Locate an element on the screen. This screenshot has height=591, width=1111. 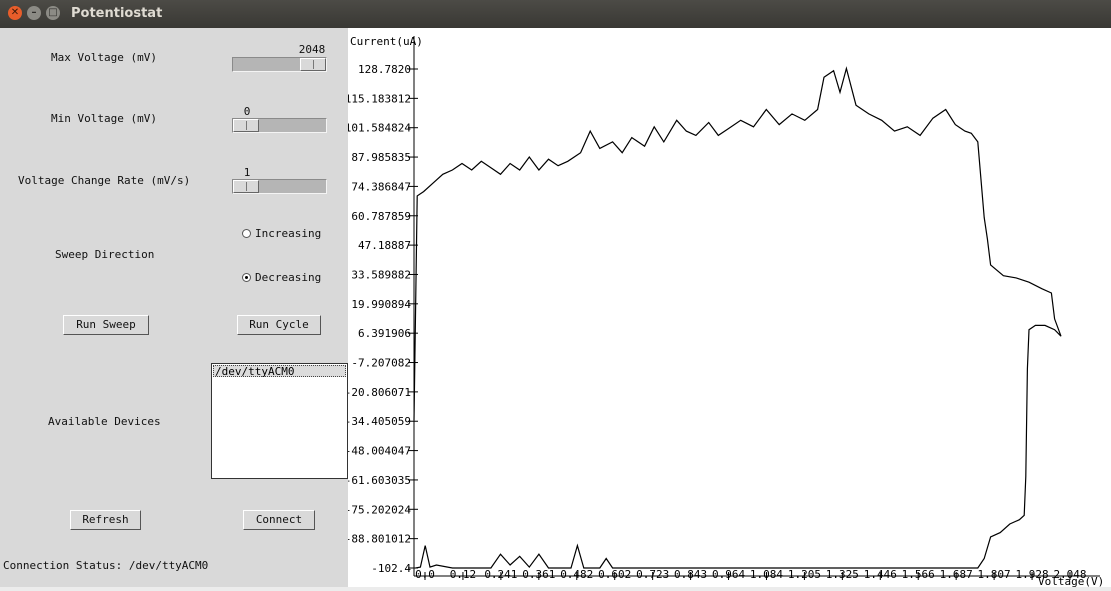
y-tick-label: 60.787859 is located at coordinates (381, 216).